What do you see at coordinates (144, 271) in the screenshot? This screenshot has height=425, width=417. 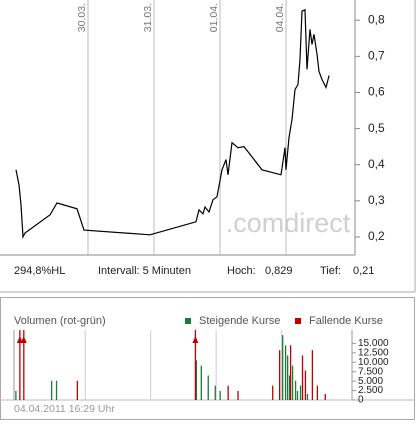 I see `stat: Intervall: 5 Minuten` at bounding box center [144, 271].